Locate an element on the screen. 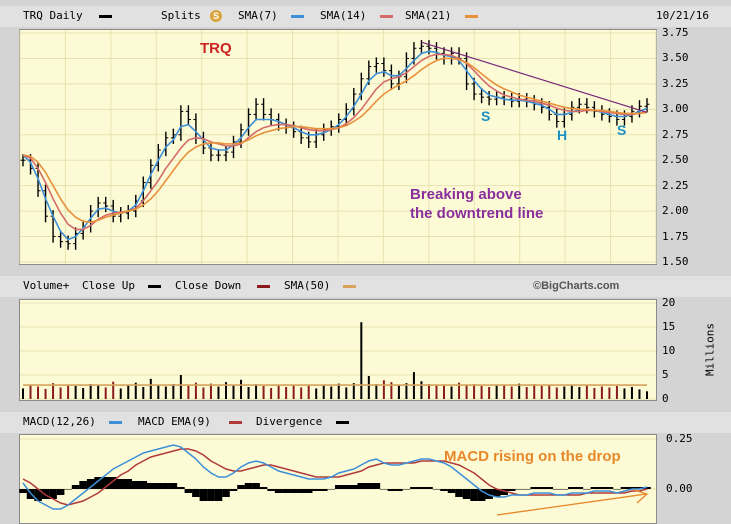  splits-label: Splits is located at coordinates (181, 15).